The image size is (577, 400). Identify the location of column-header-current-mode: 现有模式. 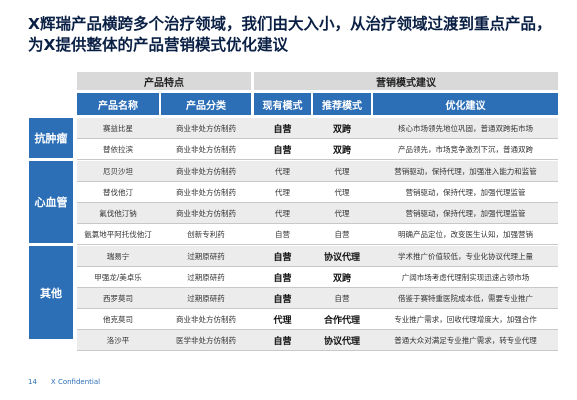
(282, 104).